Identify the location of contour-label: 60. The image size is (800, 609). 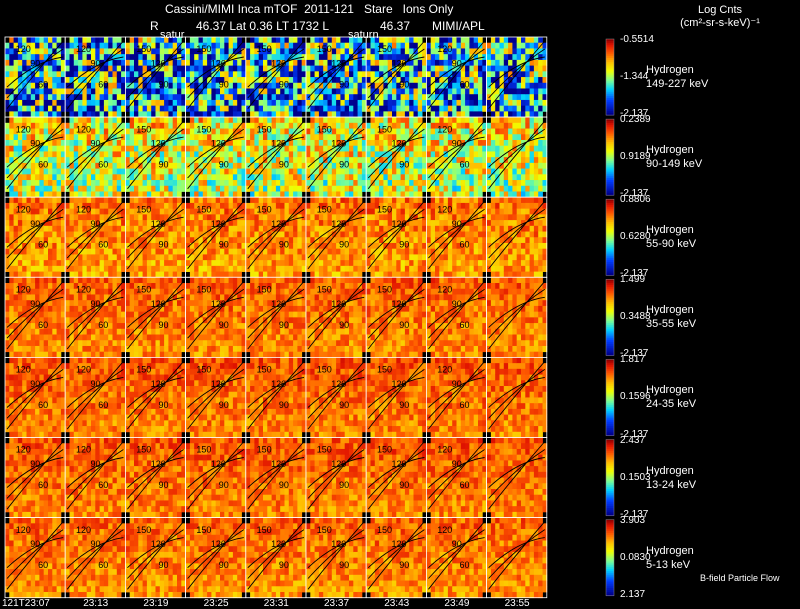
(43, 165).